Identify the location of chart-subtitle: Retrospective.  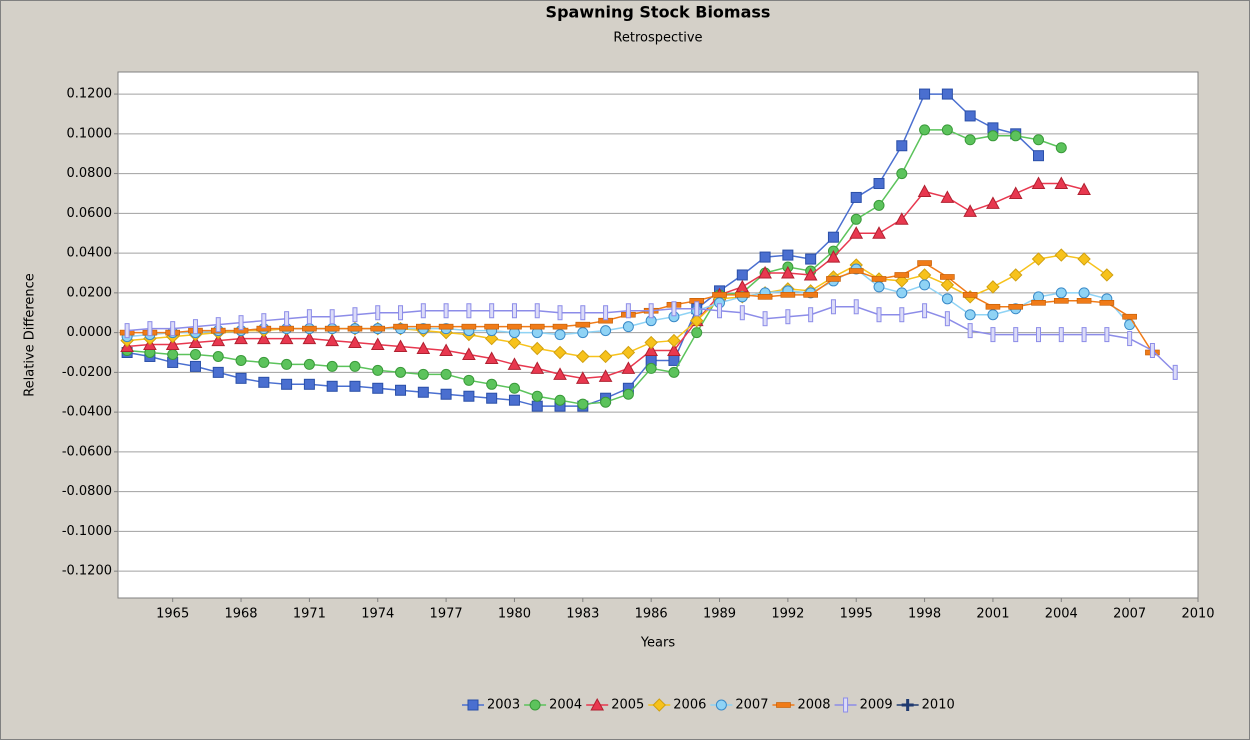
(657, 38).